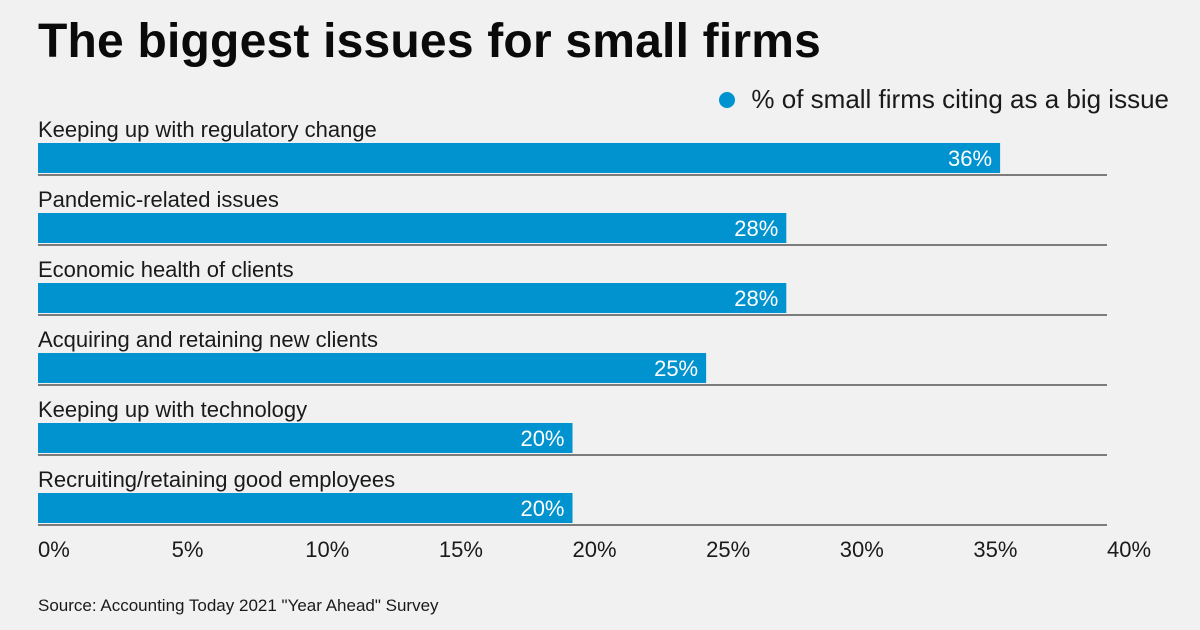  Describe the element at coordinates (862, 549) in the screenshot. I see `x-tick-label: 30%` at that location.